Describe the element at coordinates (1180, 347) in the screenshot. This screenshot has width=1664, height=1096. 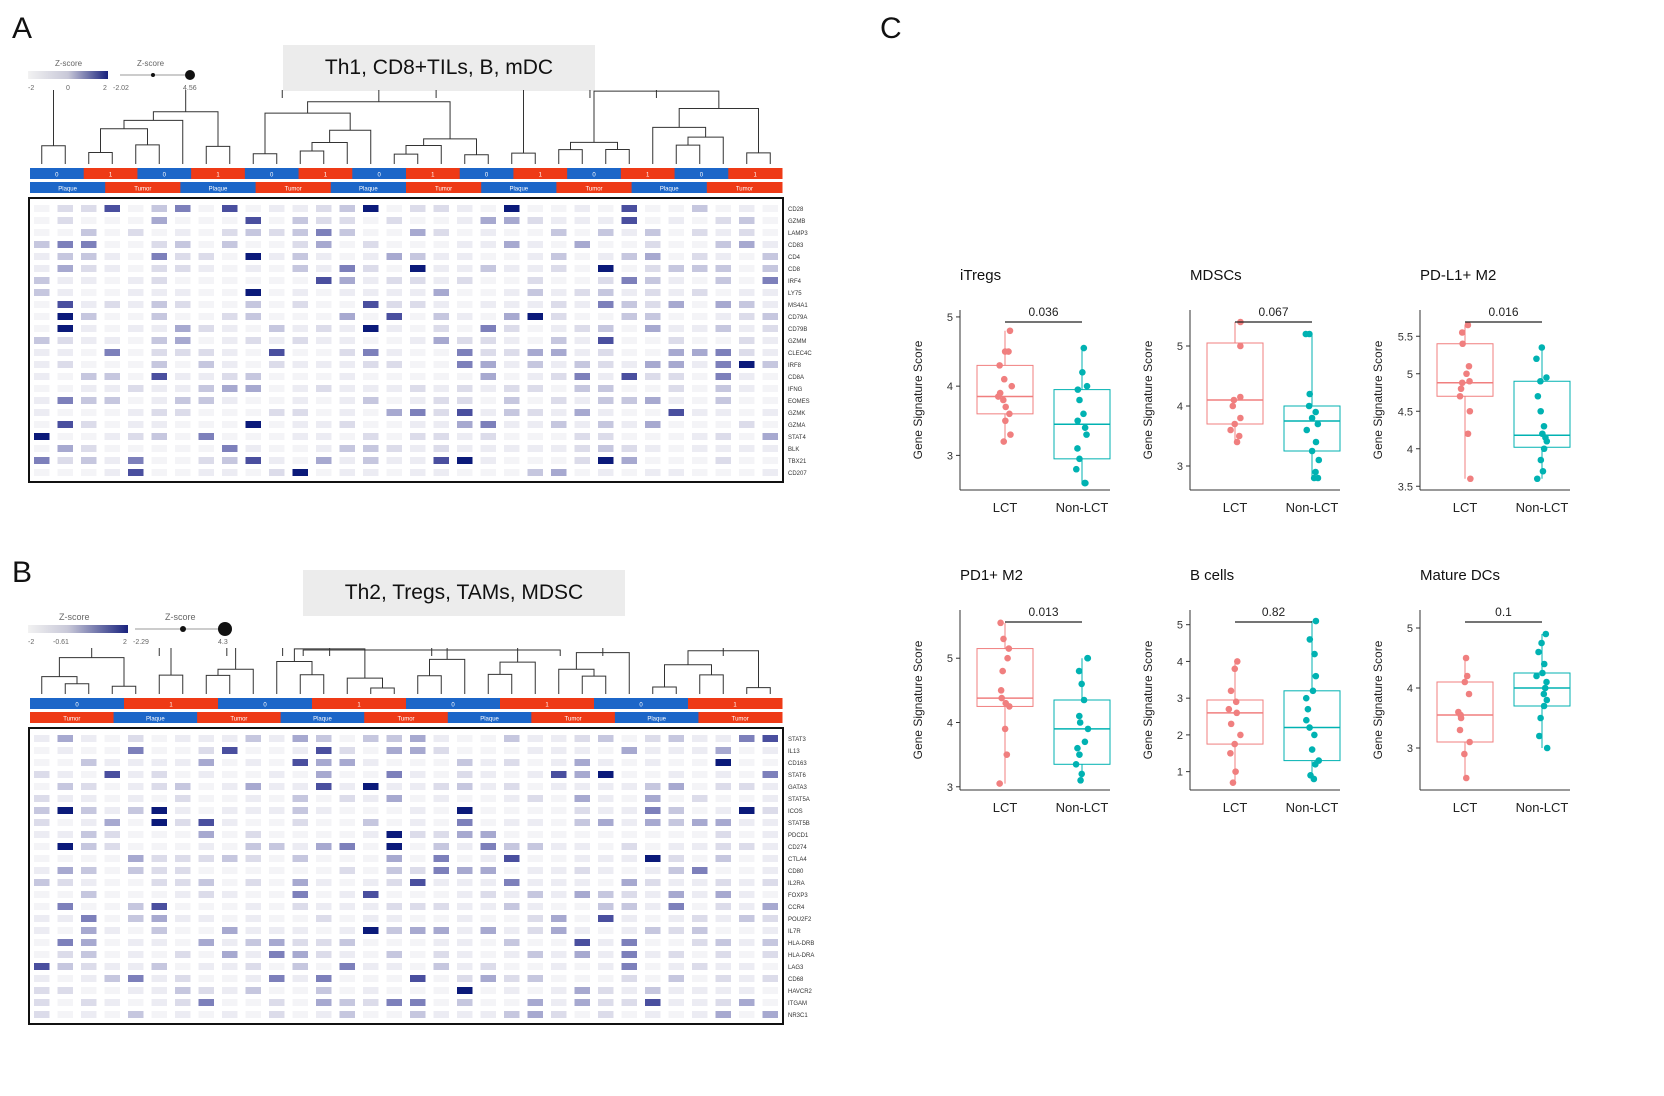
I see `y-tick-label: 5` at that location.